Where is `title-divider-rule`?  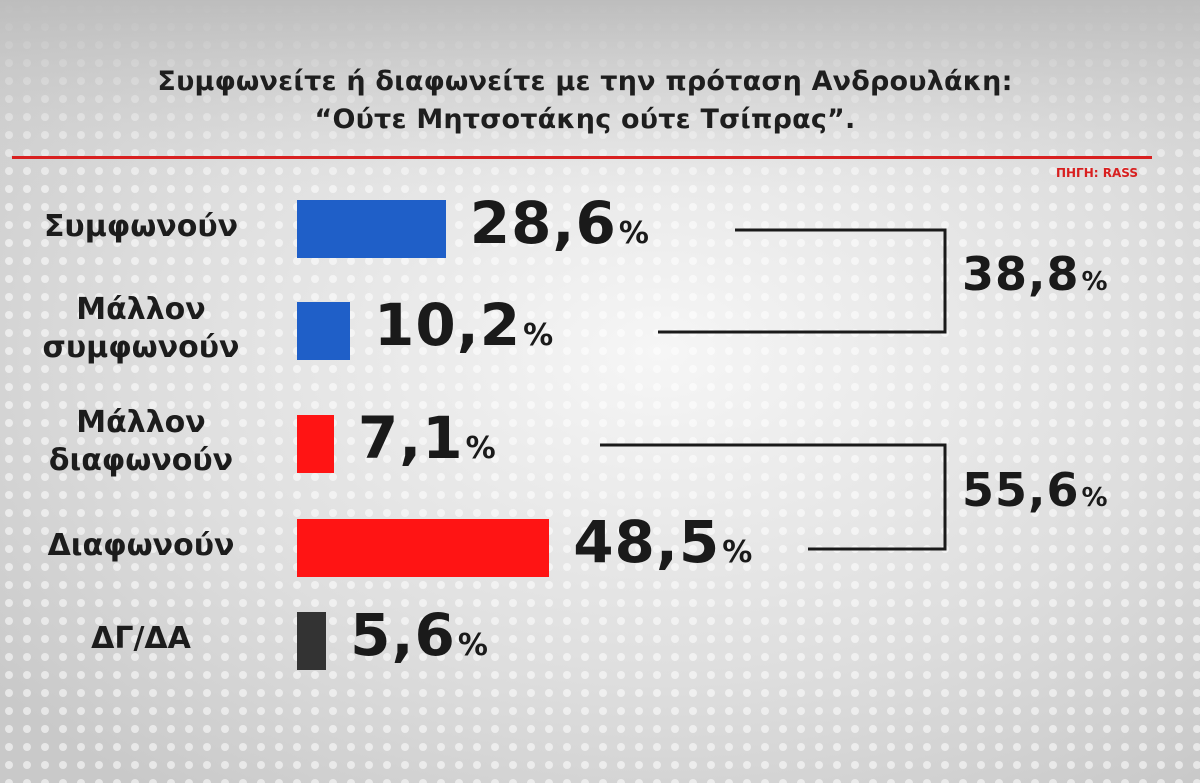 title-divider-rule is located at coordinates (582, 157).